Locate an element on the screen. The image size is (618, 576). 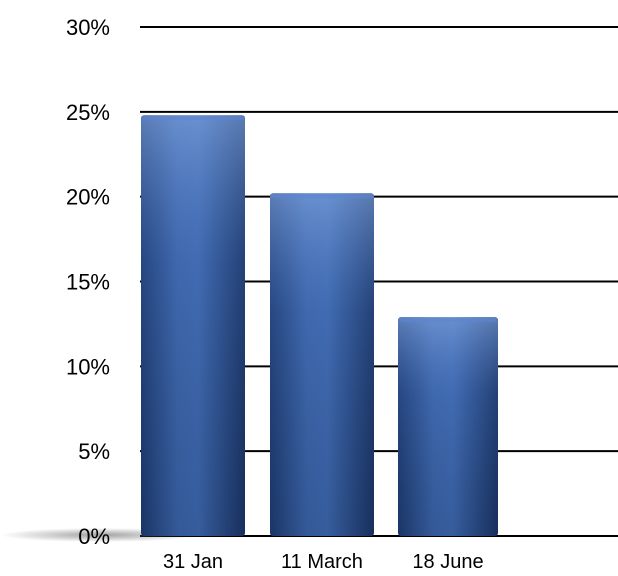
y-axis-ticks: 0% 5% 10% 15% 20% 25% 30% is located at coordinates (88, 282).